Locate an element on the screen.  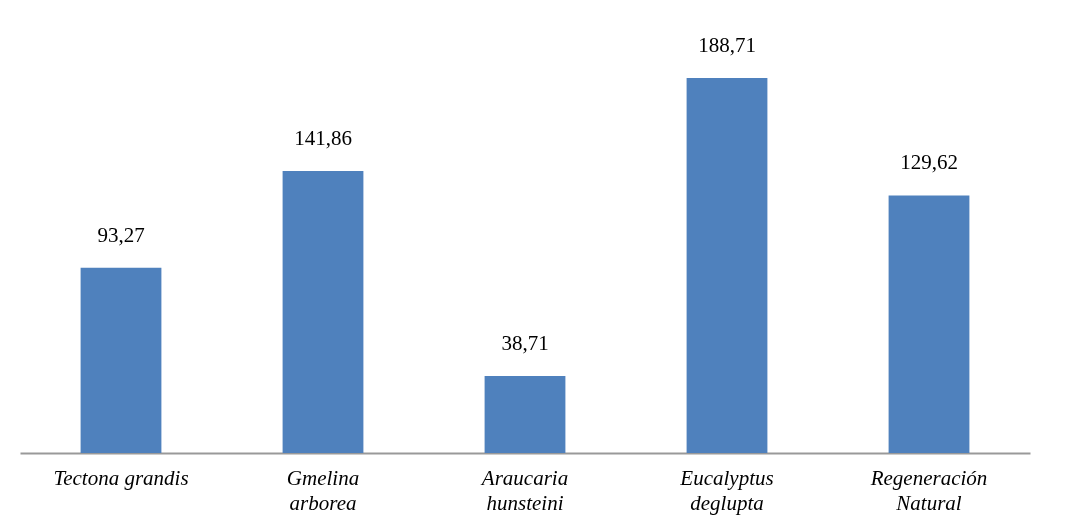
data-label: 93,27 is located at coordinates (121, 234).